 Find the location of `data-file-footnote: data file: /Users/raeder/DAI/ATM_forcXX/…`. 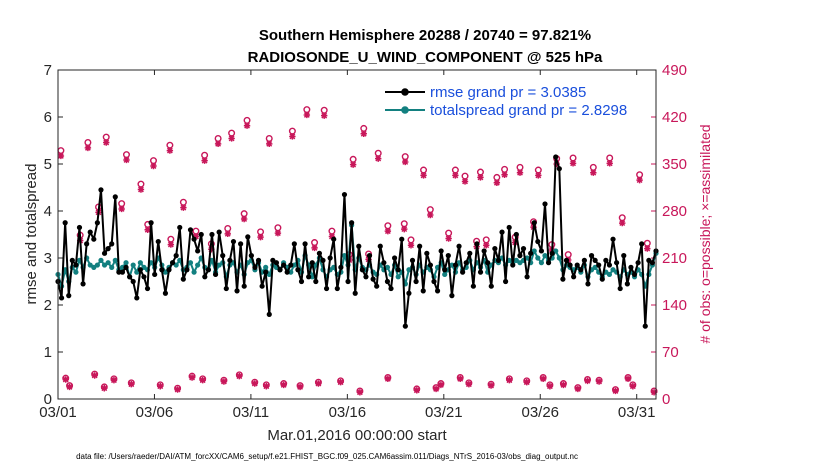

data-file-footnote: data file: /Users/raeder/DAI/ATM_forcXX/… is located at coordinates (327, 456).